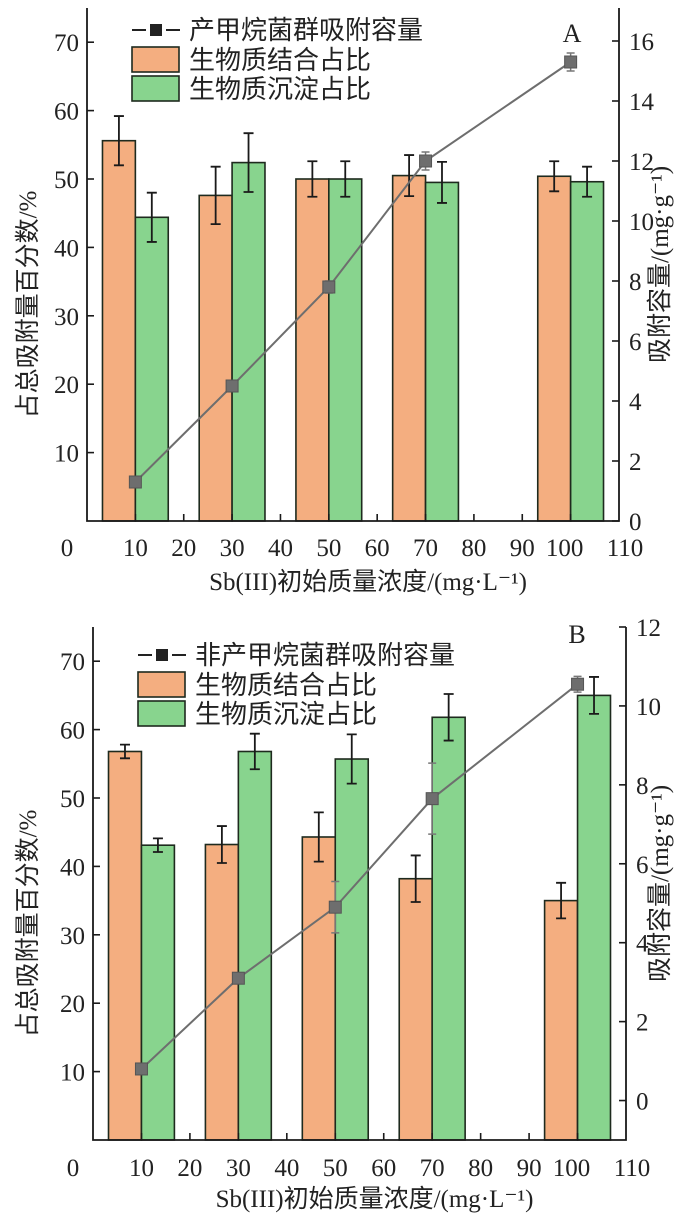  What do you see at coordinates (306, 30) in the screenshot?
I see `legend-label: 产甲烷菌群吸附容量` at bounding box center [306, 30].